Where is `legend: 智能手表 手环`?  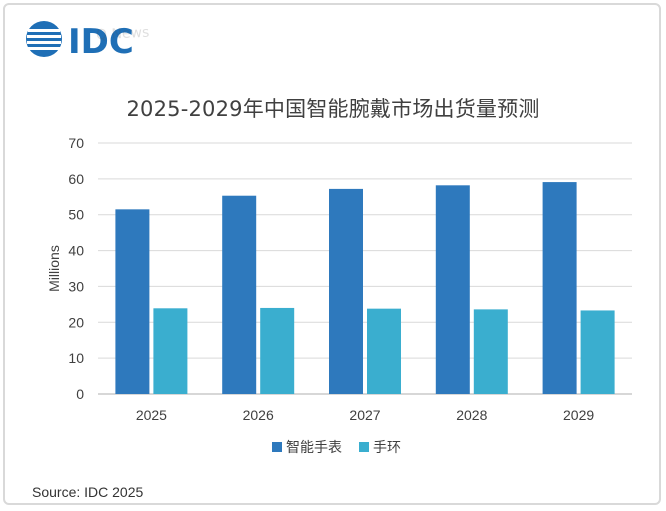
legend: 智能手表 手环 is located at coordinates (336, 448).